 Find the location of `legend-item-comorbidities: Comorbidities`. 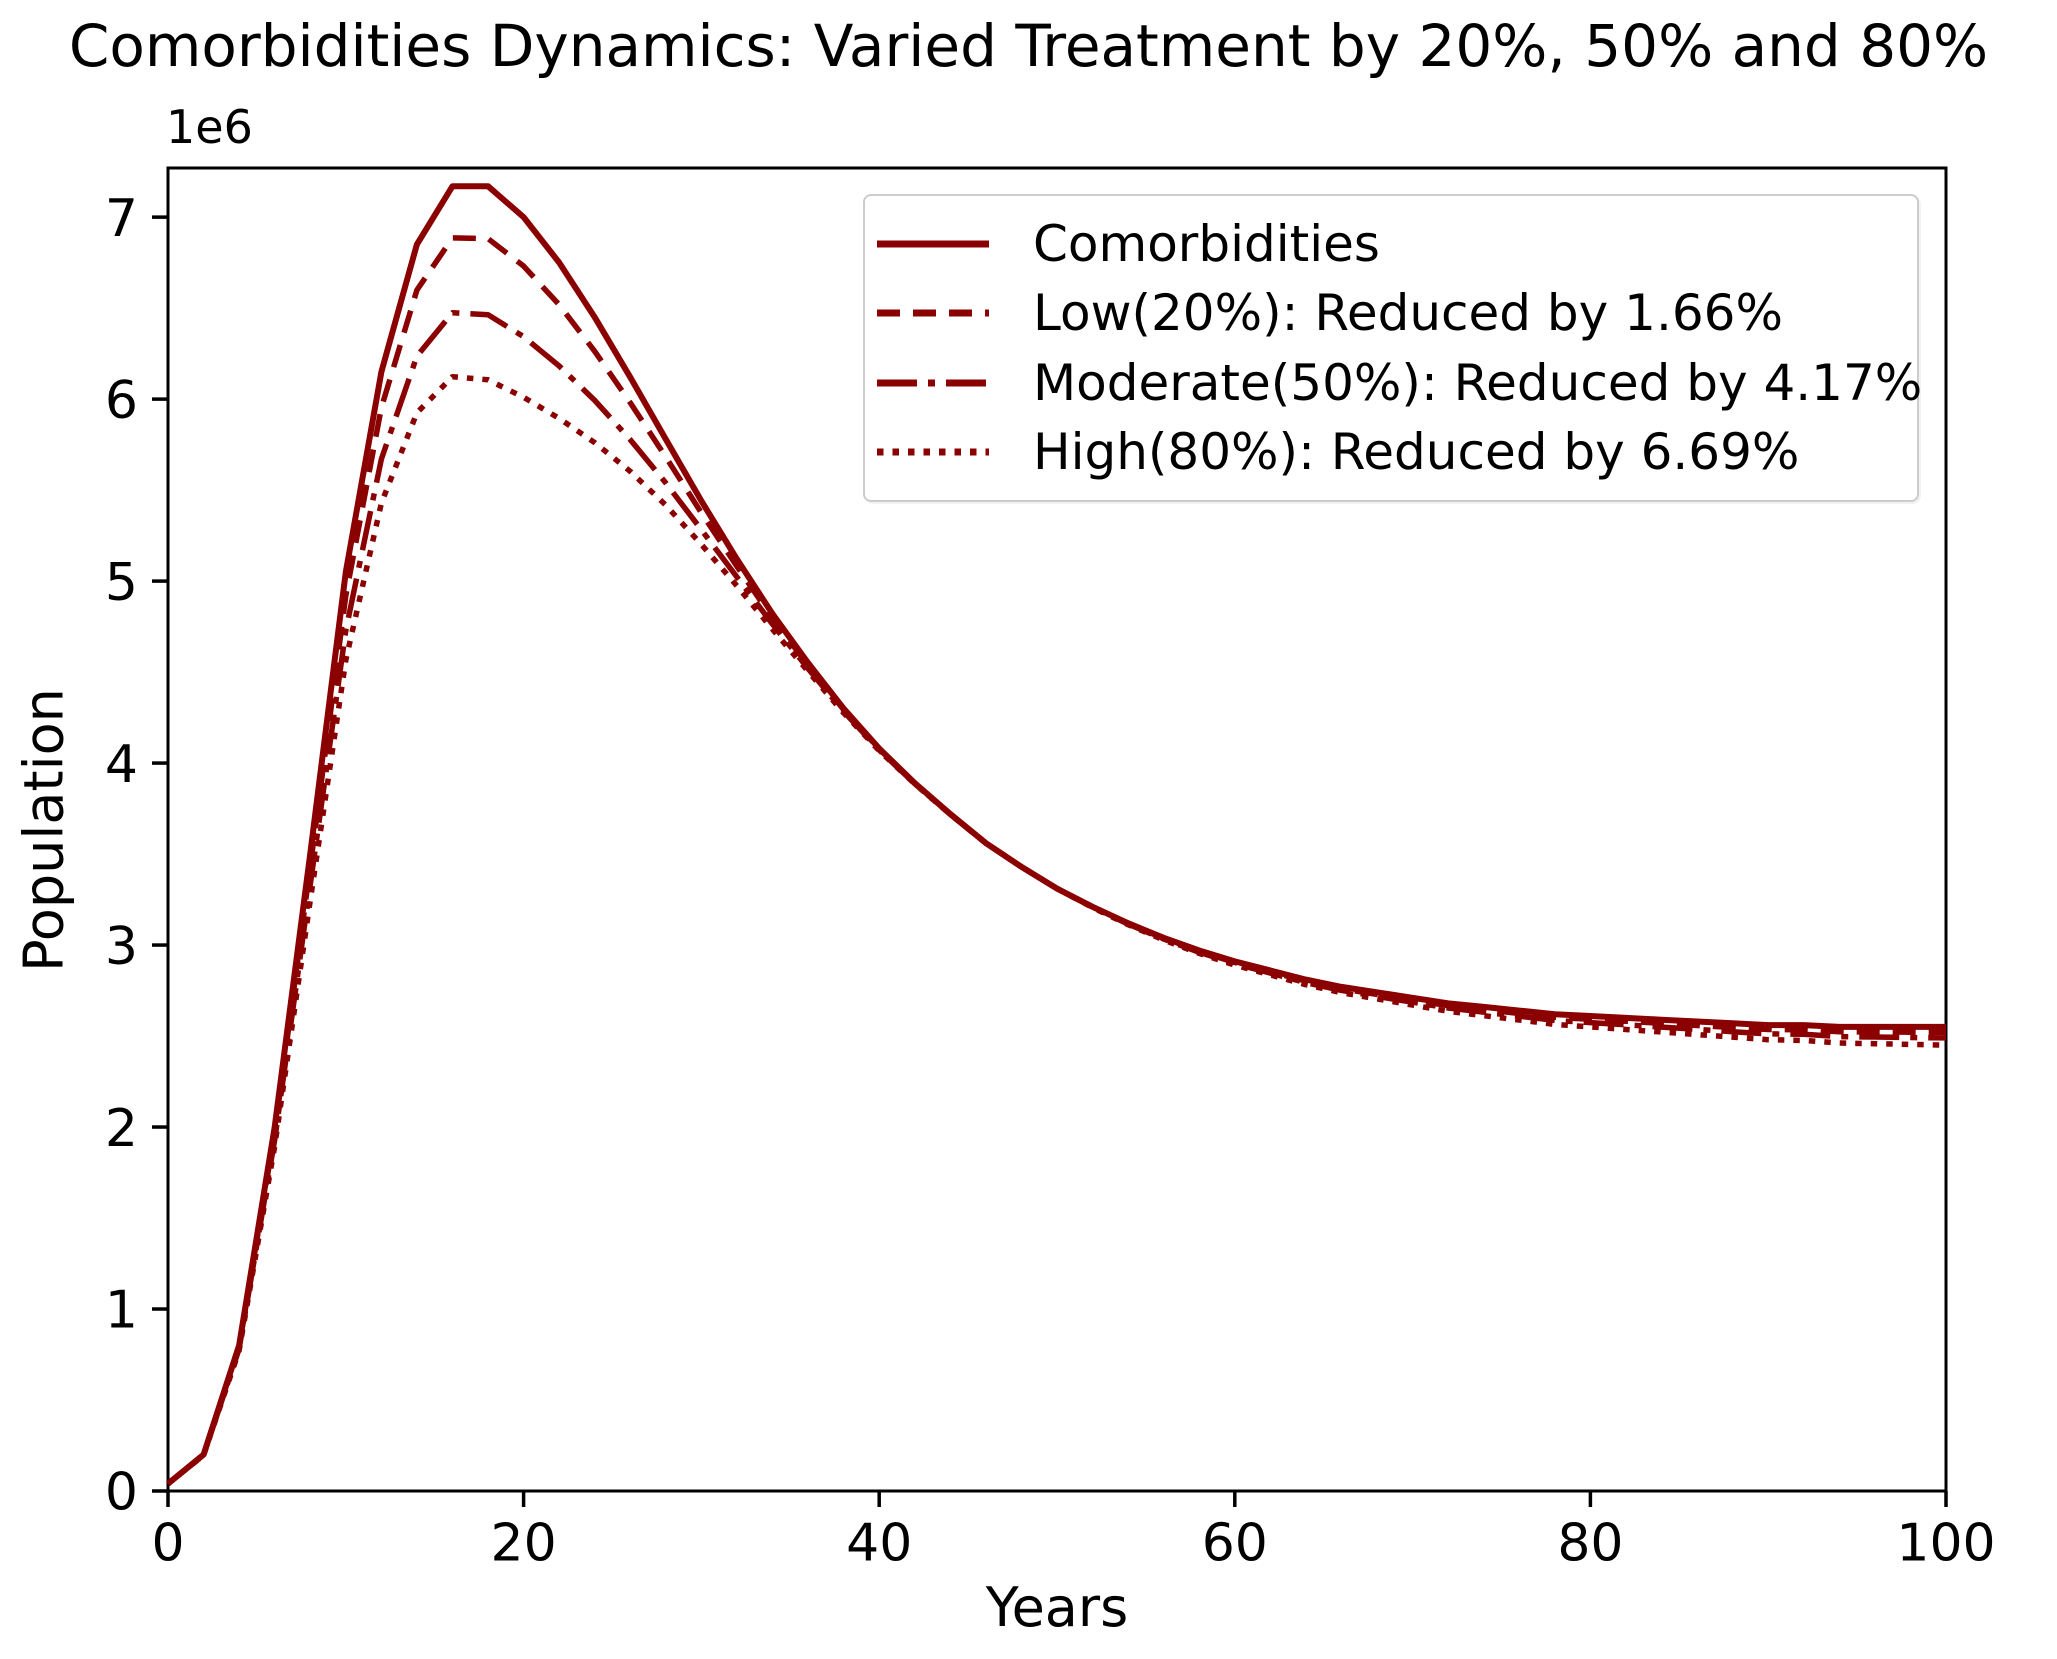

legend-item-comorbidities: Comorbidities is located at coordinates (1392, 244).